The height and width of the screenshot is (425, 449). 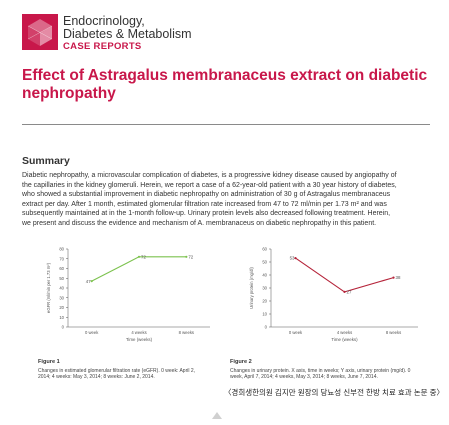 What do you see at coordinates (296, 332) in the screenshot?
I see `protein-x-tick-label: 0 week` at bounding box center [296, 332].